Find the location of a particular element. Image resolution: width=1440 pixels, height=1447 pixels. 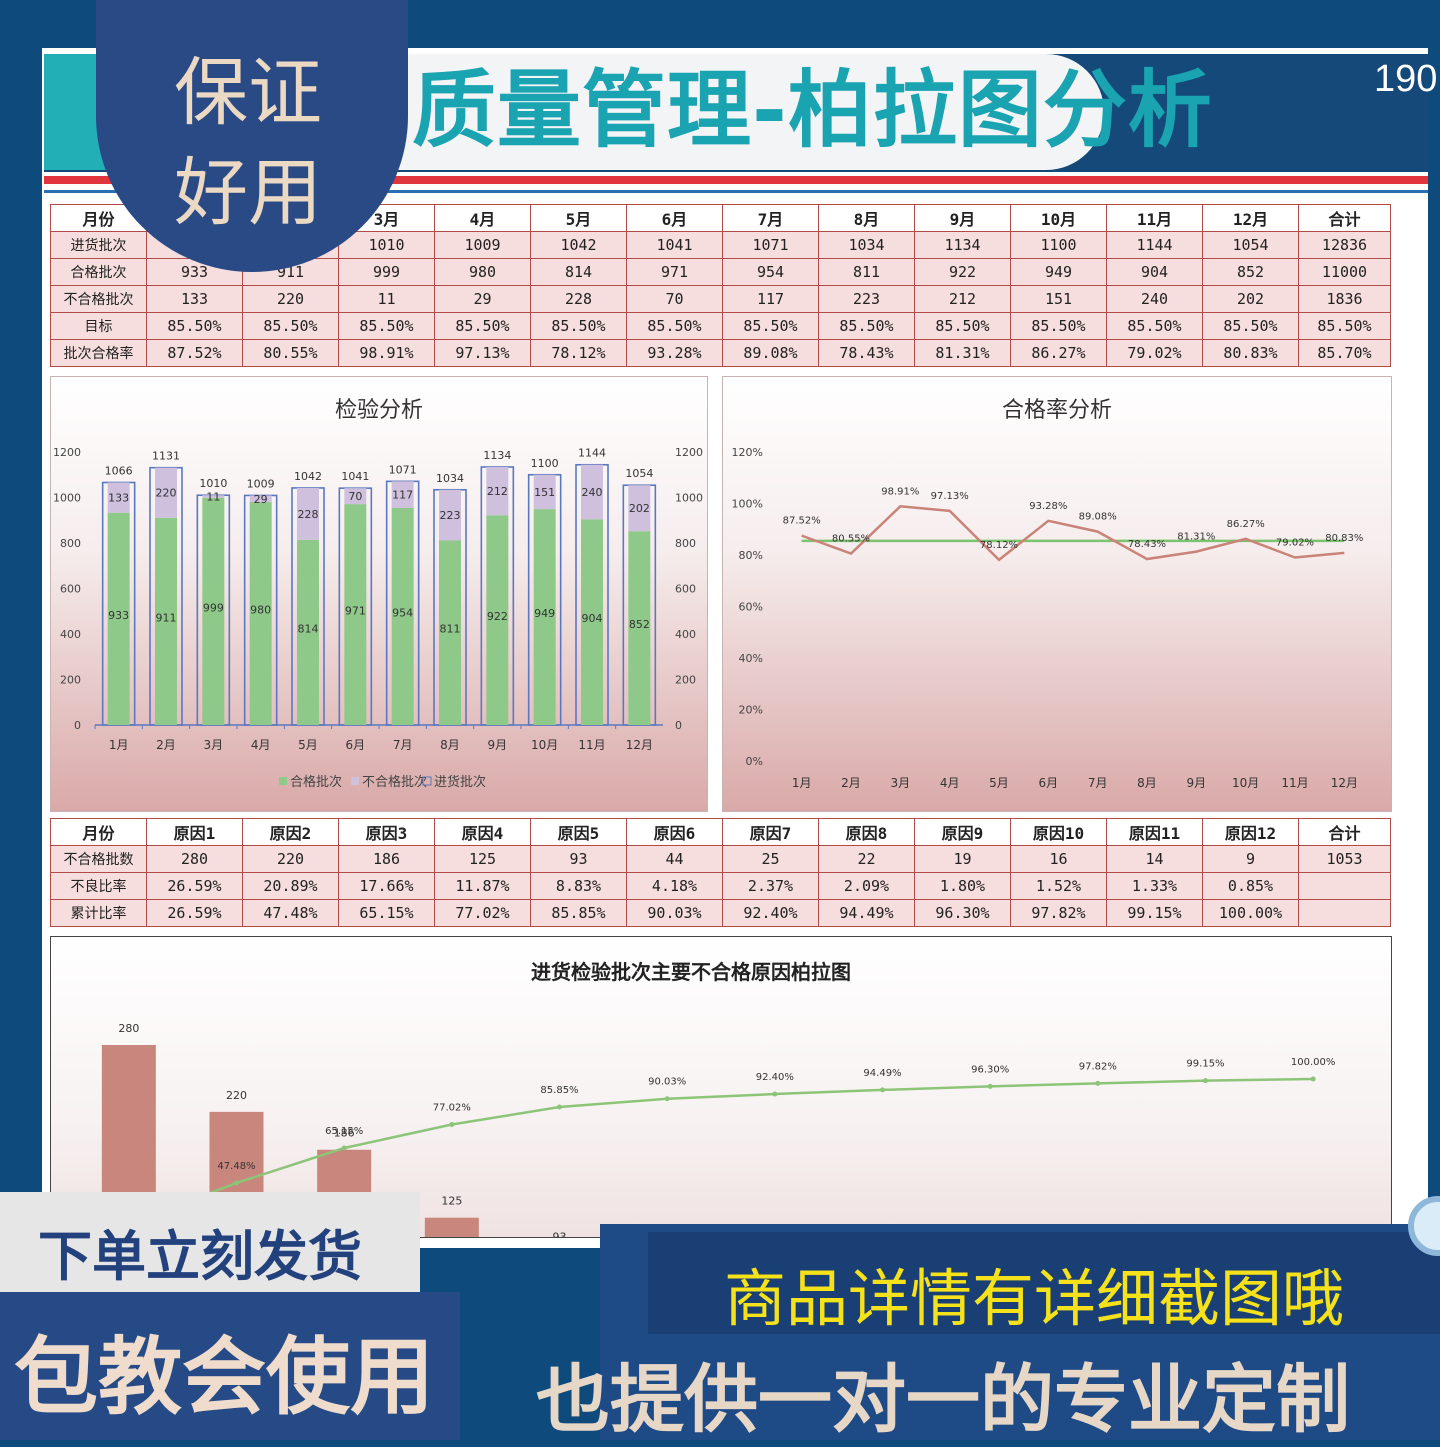

incoming-label: 1134 is located at coordinates (497, 455).